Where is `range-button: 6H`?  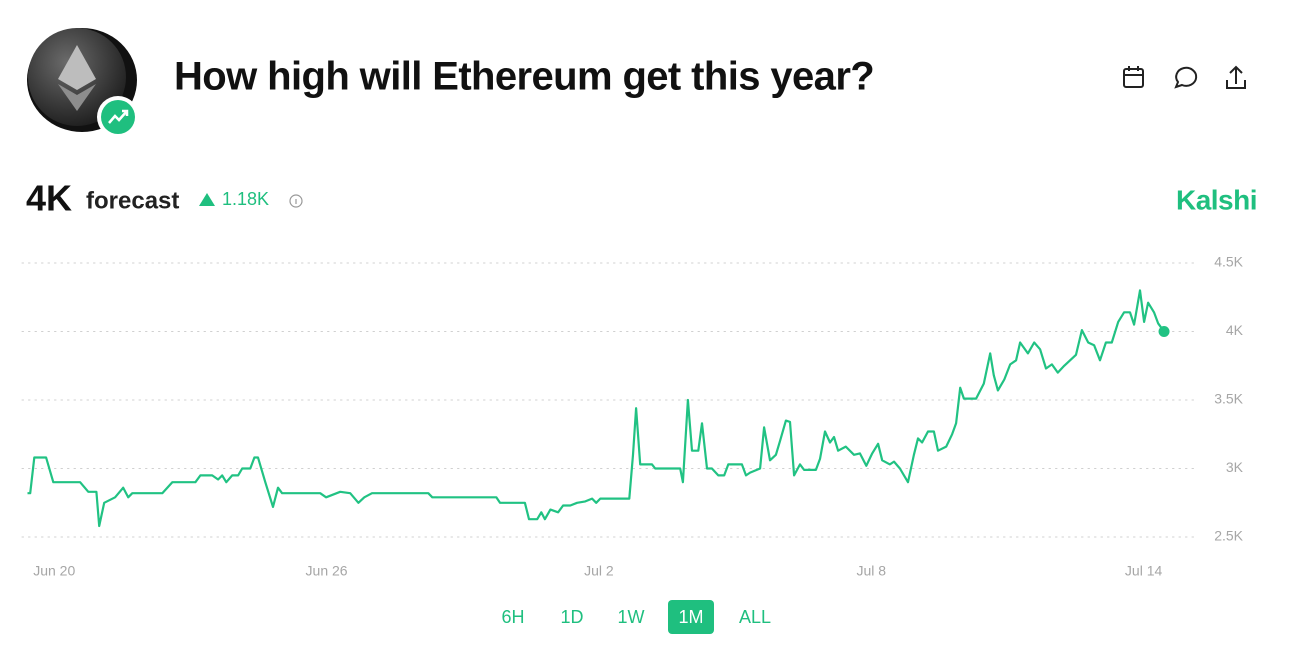
range-button: 6H is located at coordinates (512, 617).